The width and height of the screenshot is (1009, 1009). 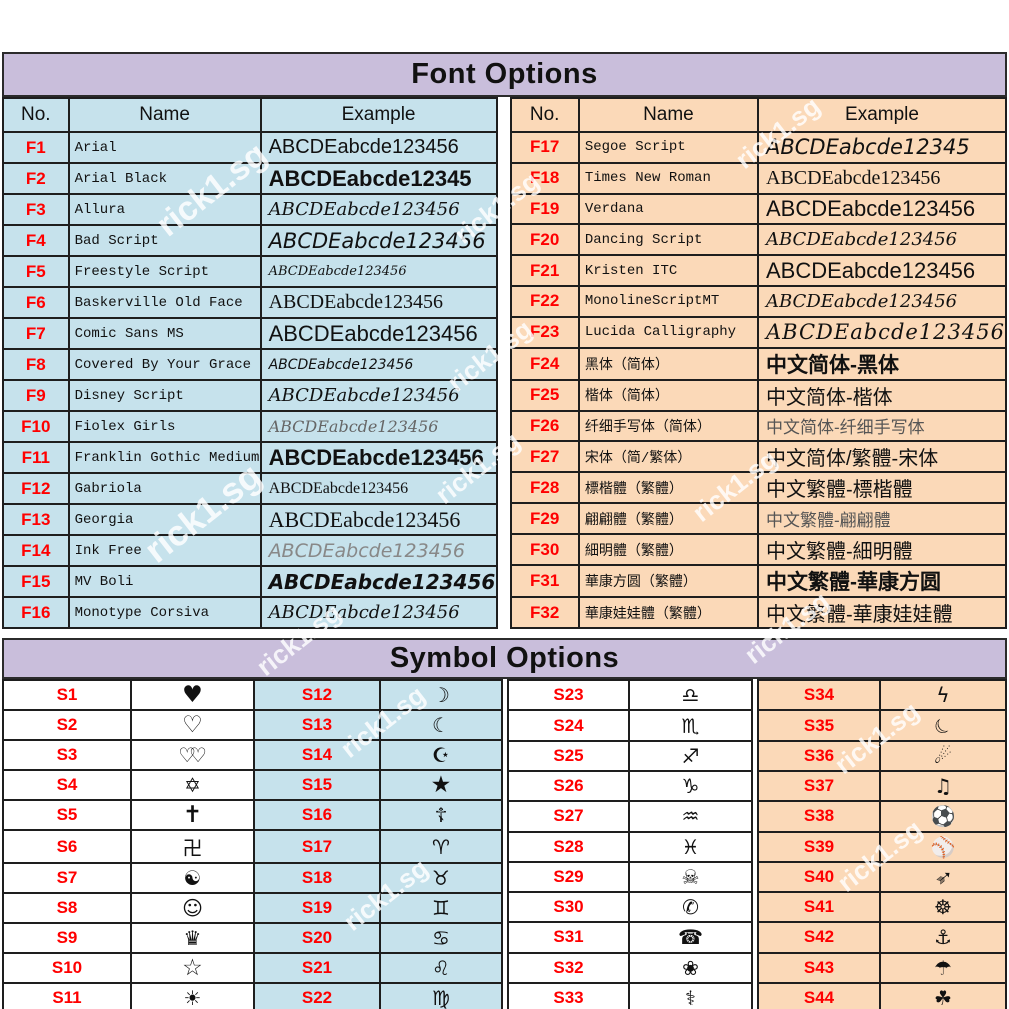 I want to click on font-name: MV Boli, so click(x=164, y=581).